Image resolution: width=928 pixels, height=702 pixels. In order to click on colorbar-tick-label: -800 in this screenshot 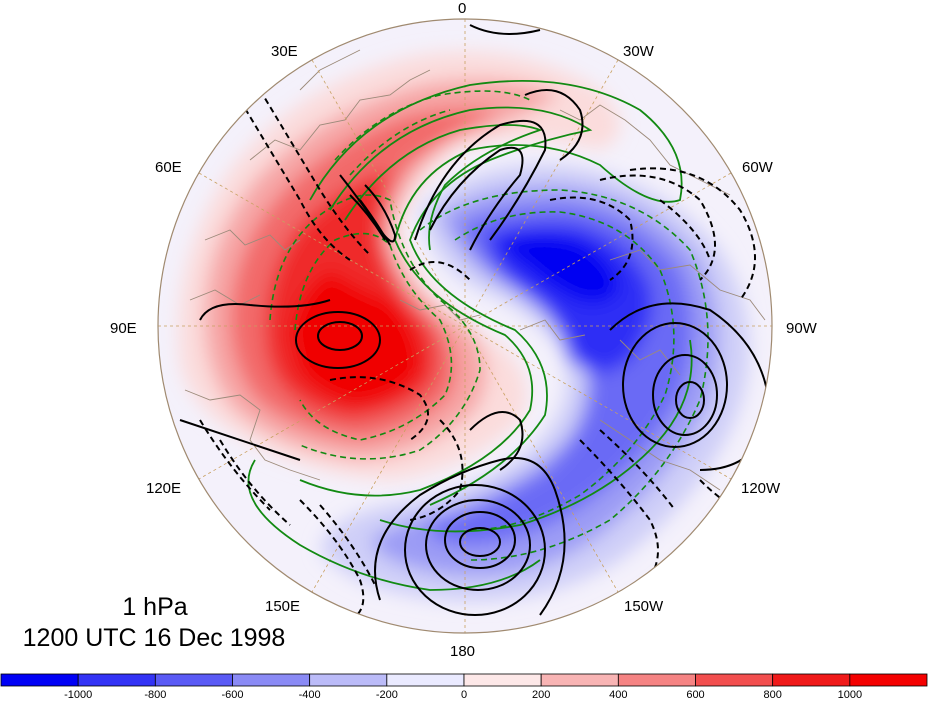, I will do `click(155, 695)`.